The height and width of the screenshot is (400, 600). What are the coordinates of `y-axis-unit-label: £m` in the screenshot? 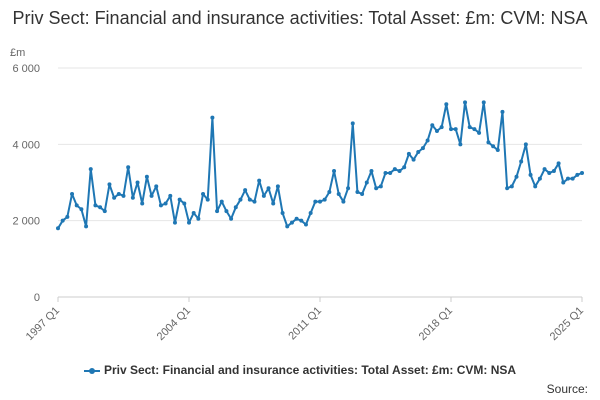 It's located at (18, 53).